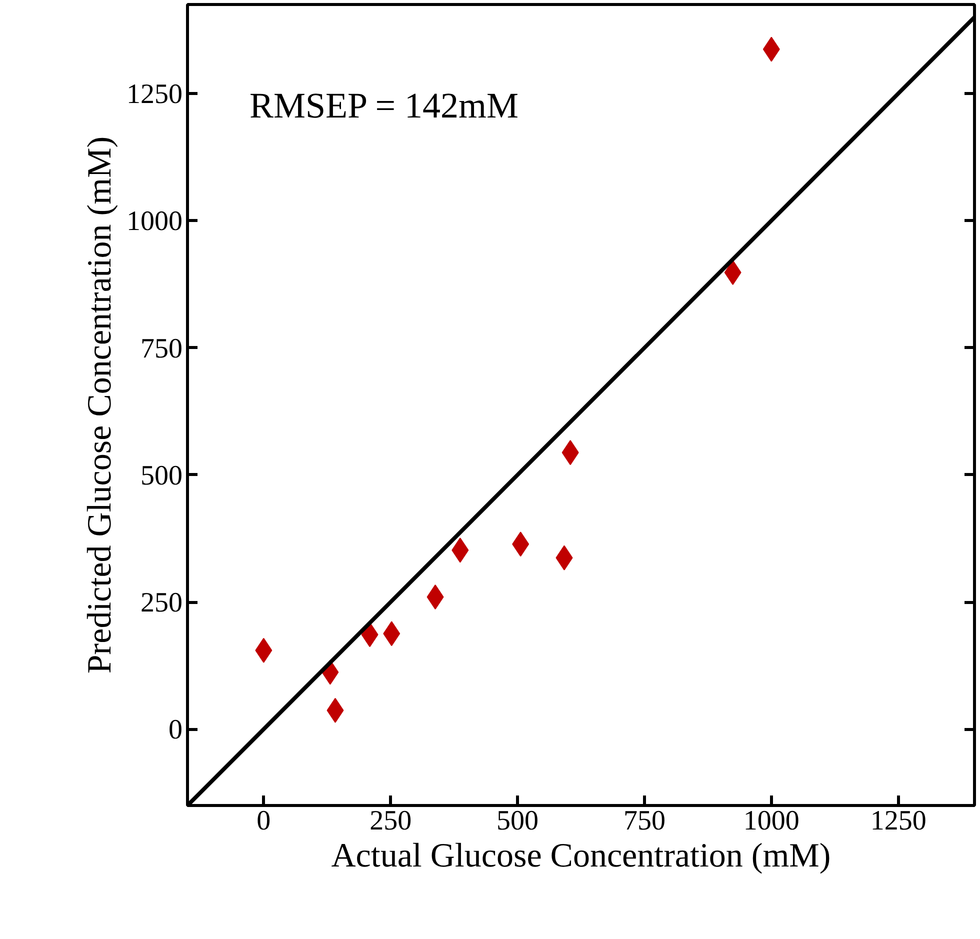 Image resolution: width=980 pixels, height=939 pixels. I want to click on y-axis-title: Predicted Glucose Concentration (mM), so click(100, 405).